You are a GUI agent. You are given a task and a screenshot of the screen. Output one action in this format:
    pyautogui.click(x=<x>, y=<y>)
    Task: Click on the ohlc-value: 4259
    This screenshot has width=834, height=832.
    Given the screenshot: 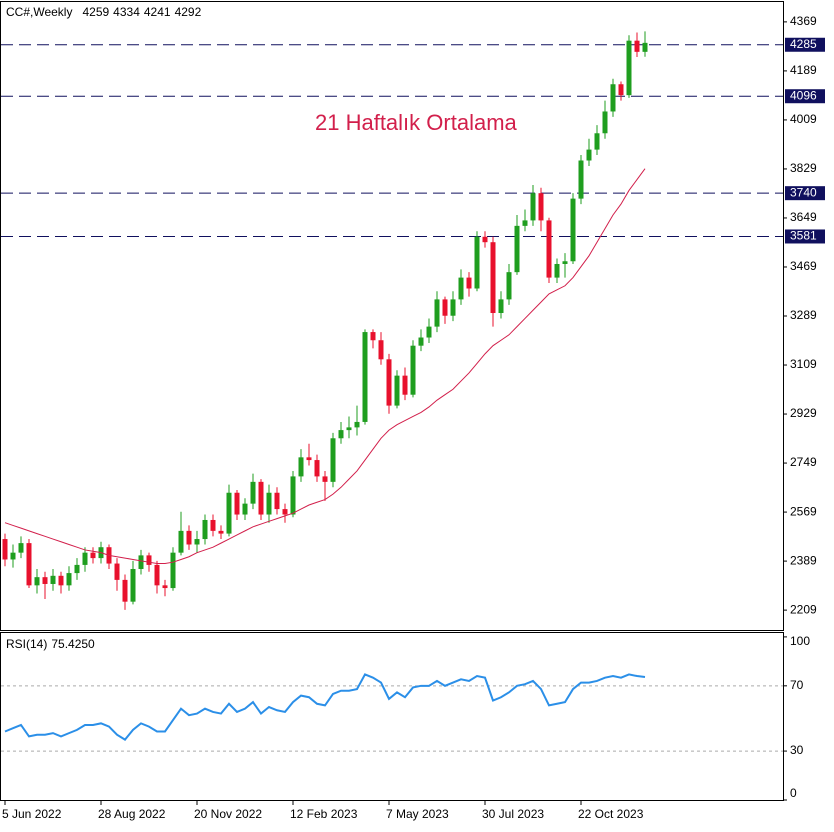 What is the action you would take?
    pyautogui.click(x=95, y=12)
    